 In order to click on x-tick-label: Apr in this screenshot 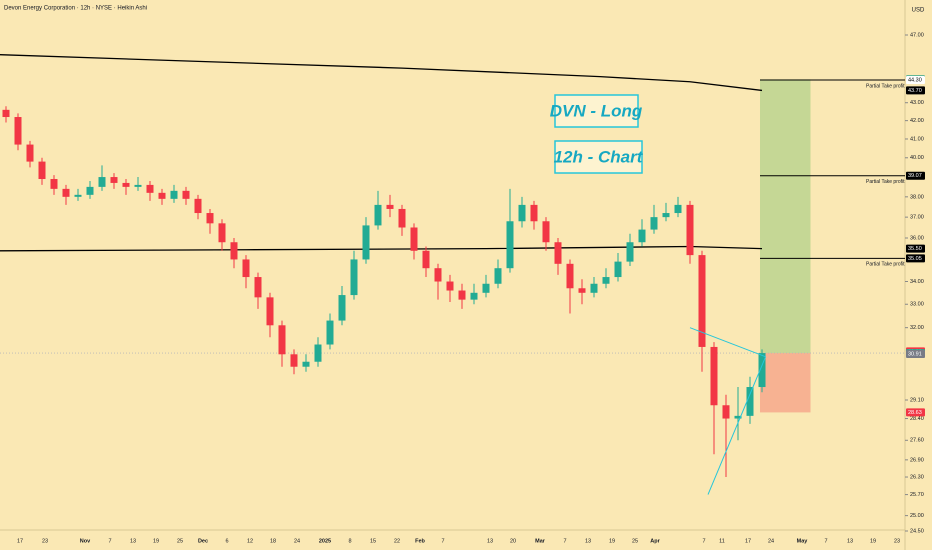, I will do `click(655, 541)`.